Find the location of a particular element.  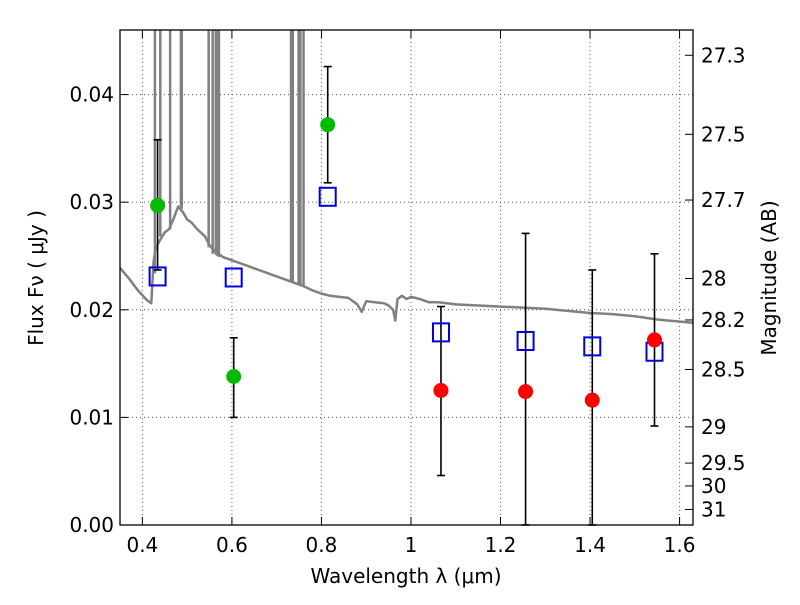

y-tick-label: 0.01 is located at coordinates (91, 417).